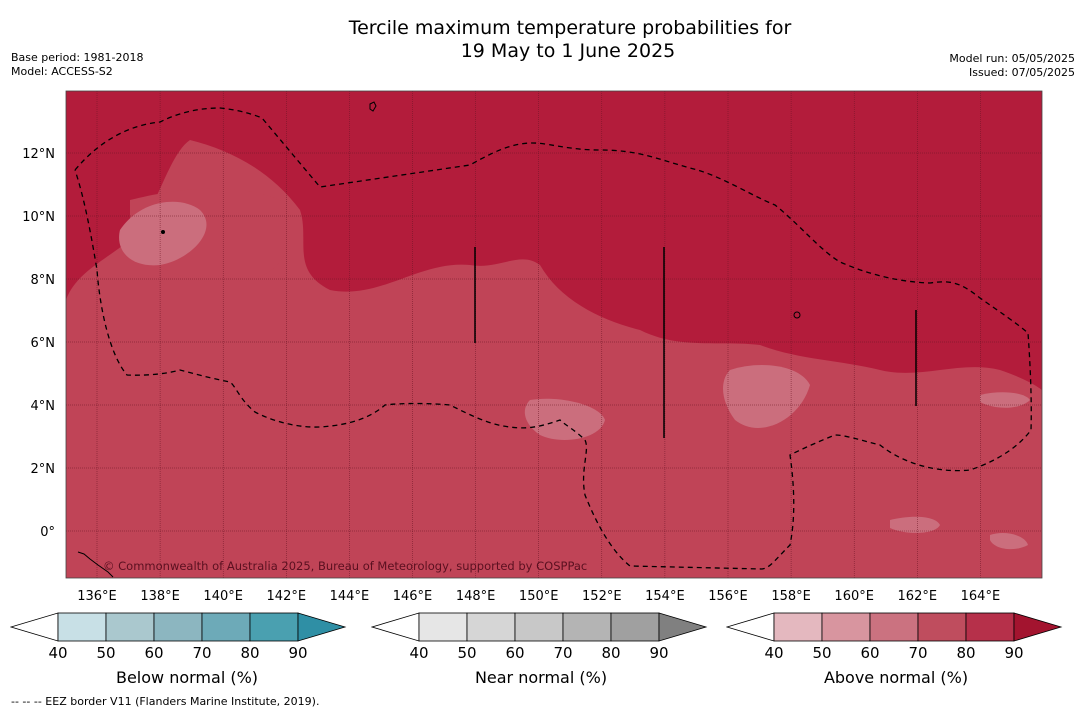  I want to click on lon-label: 140°E, so click(223, 596).